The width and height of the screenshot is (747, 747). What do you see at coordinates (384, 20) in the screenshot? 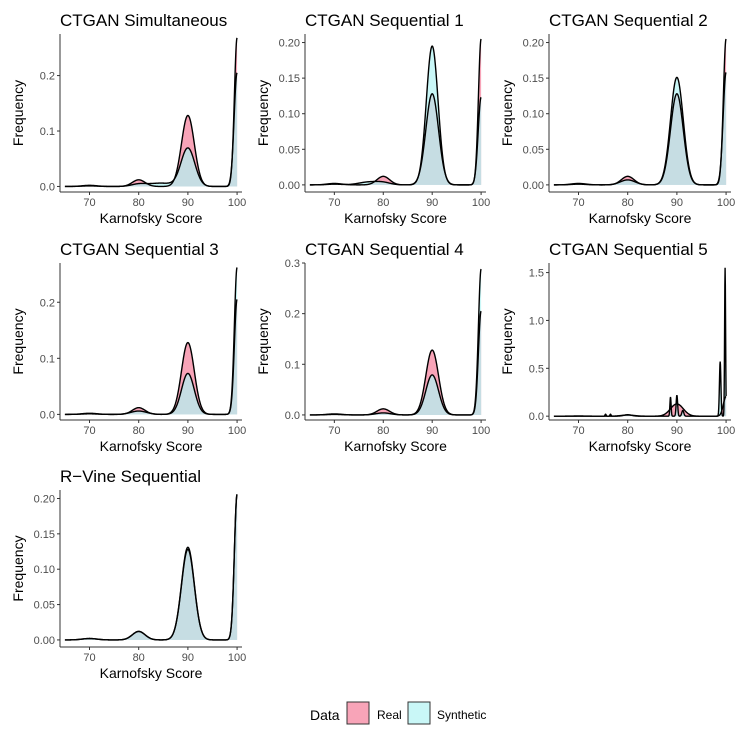
I see `panel-title: CTGAN Sequential 1` at bounding box center [384, 20].